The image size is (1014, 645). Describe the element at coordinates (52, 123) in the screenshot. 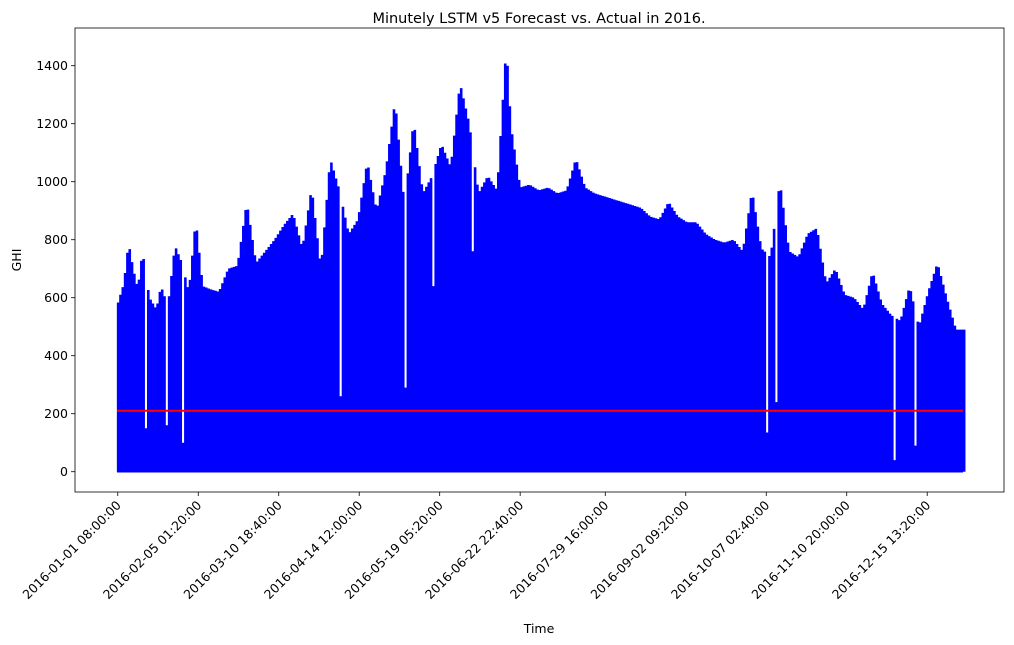

I see `y-tick-label: 1200` at that location.